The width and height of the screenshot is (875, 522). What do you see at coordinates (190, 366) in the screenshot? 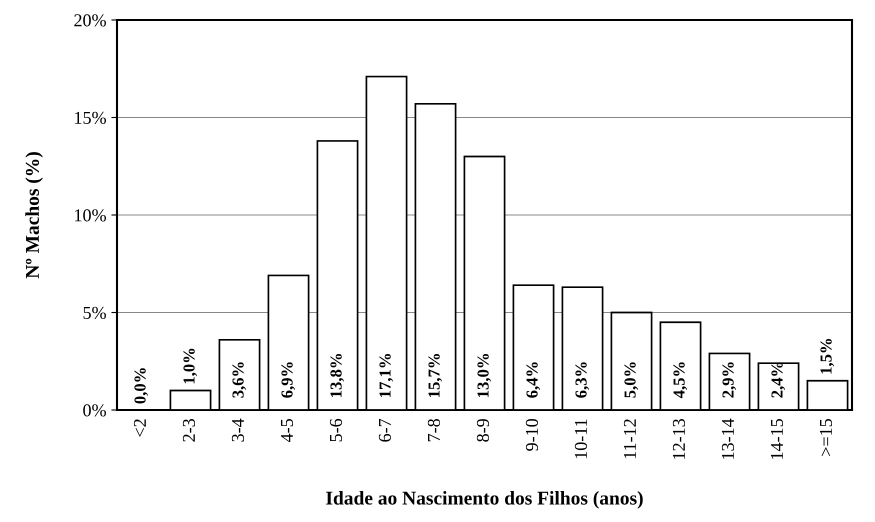
I see `data-label: 1,0%` at bounding box center [190, 366].